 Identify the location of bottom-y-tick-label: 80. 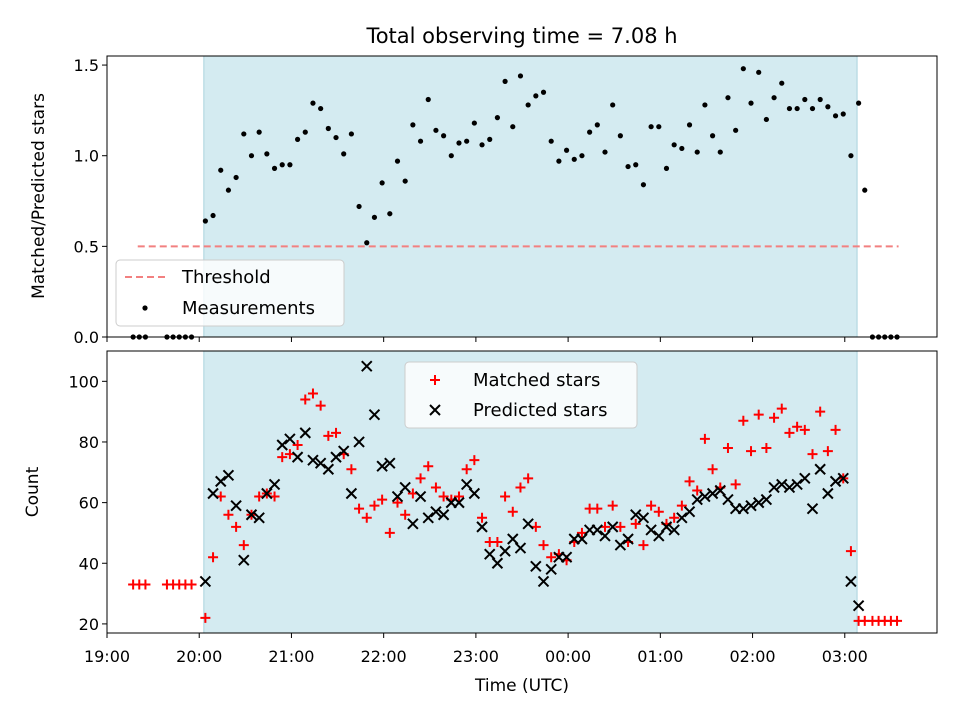
(89, 442).